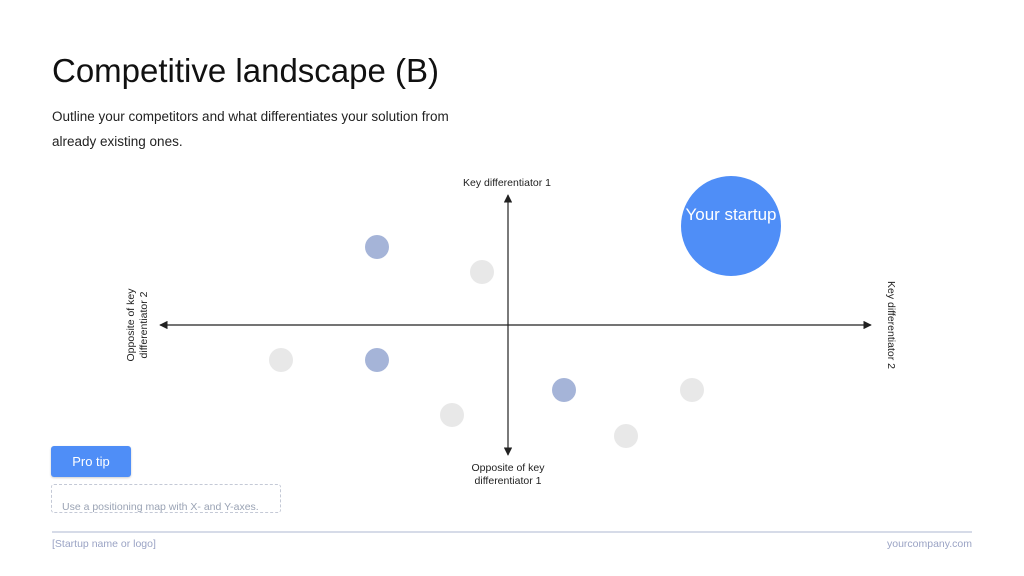 This screenshot has height=576, width=1024. I want to click on pro-tip-button: Pro tip, so click(91, 461).